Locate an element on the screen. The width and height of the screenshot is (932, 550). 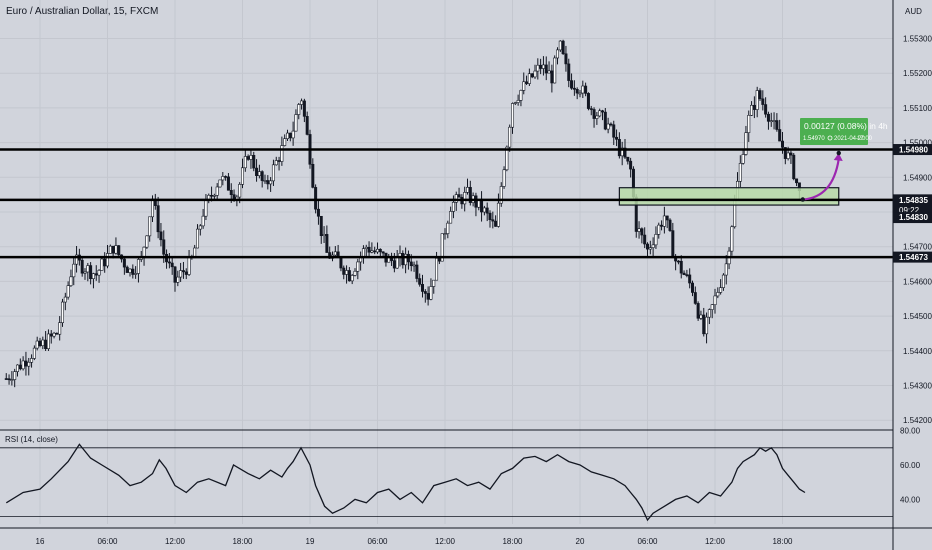
rsi-tick-label: 40.00 is located at coordinates (910, 499).